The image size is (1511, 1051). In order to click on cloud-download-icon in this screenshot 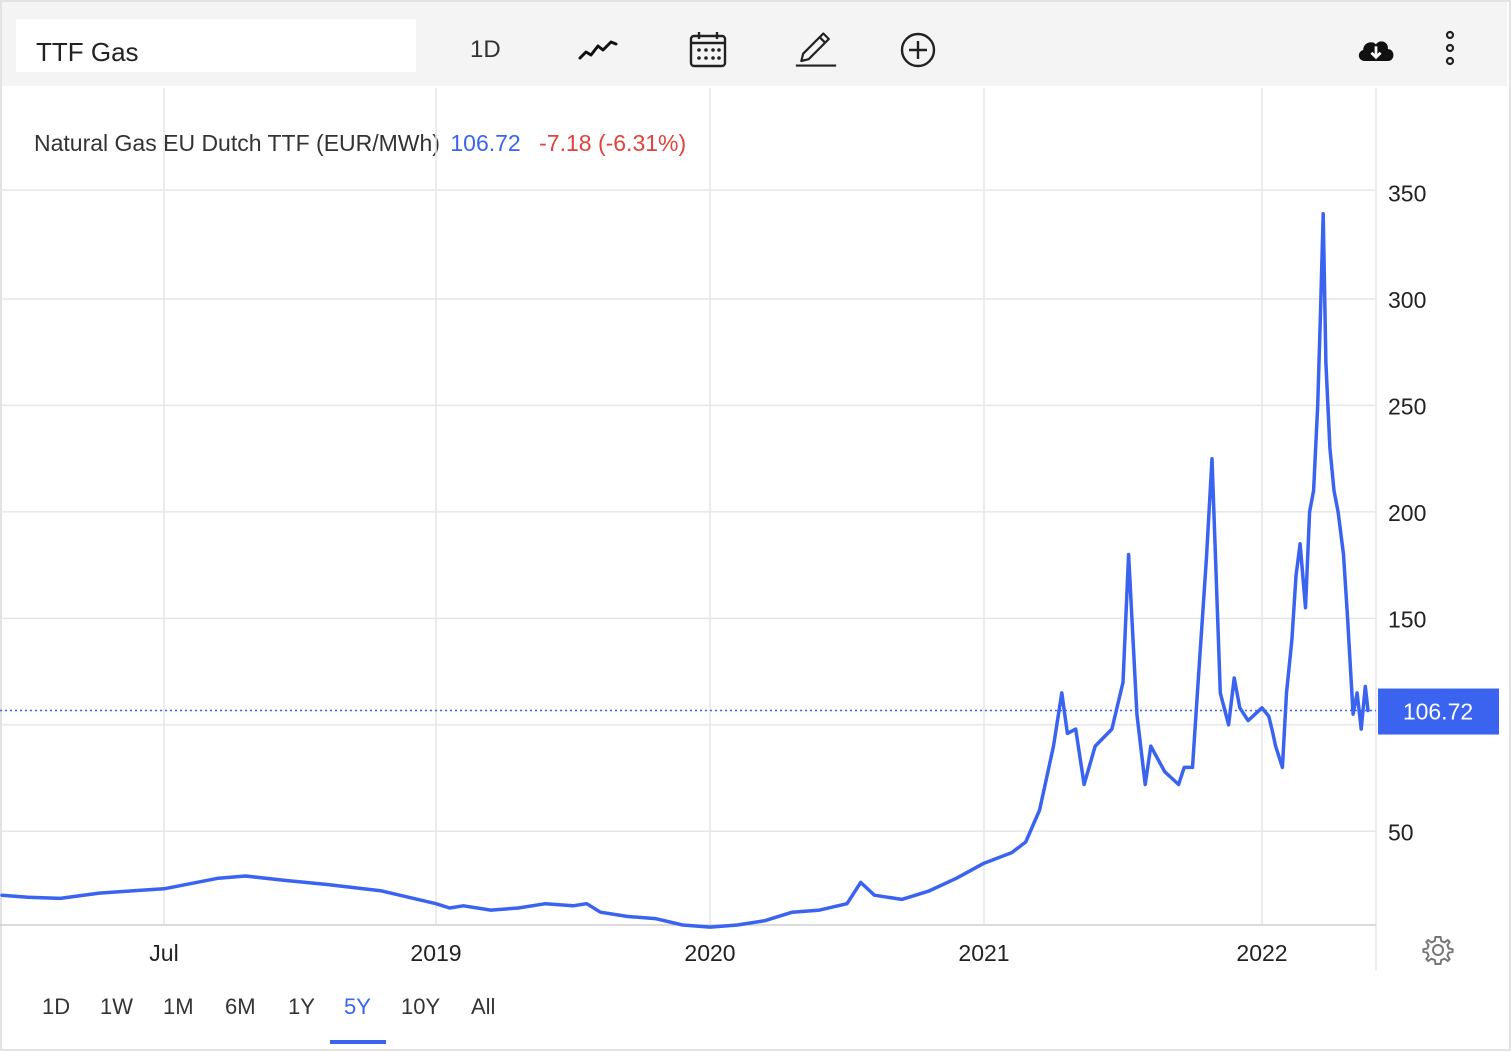, I will do `click(1376, 50)`.